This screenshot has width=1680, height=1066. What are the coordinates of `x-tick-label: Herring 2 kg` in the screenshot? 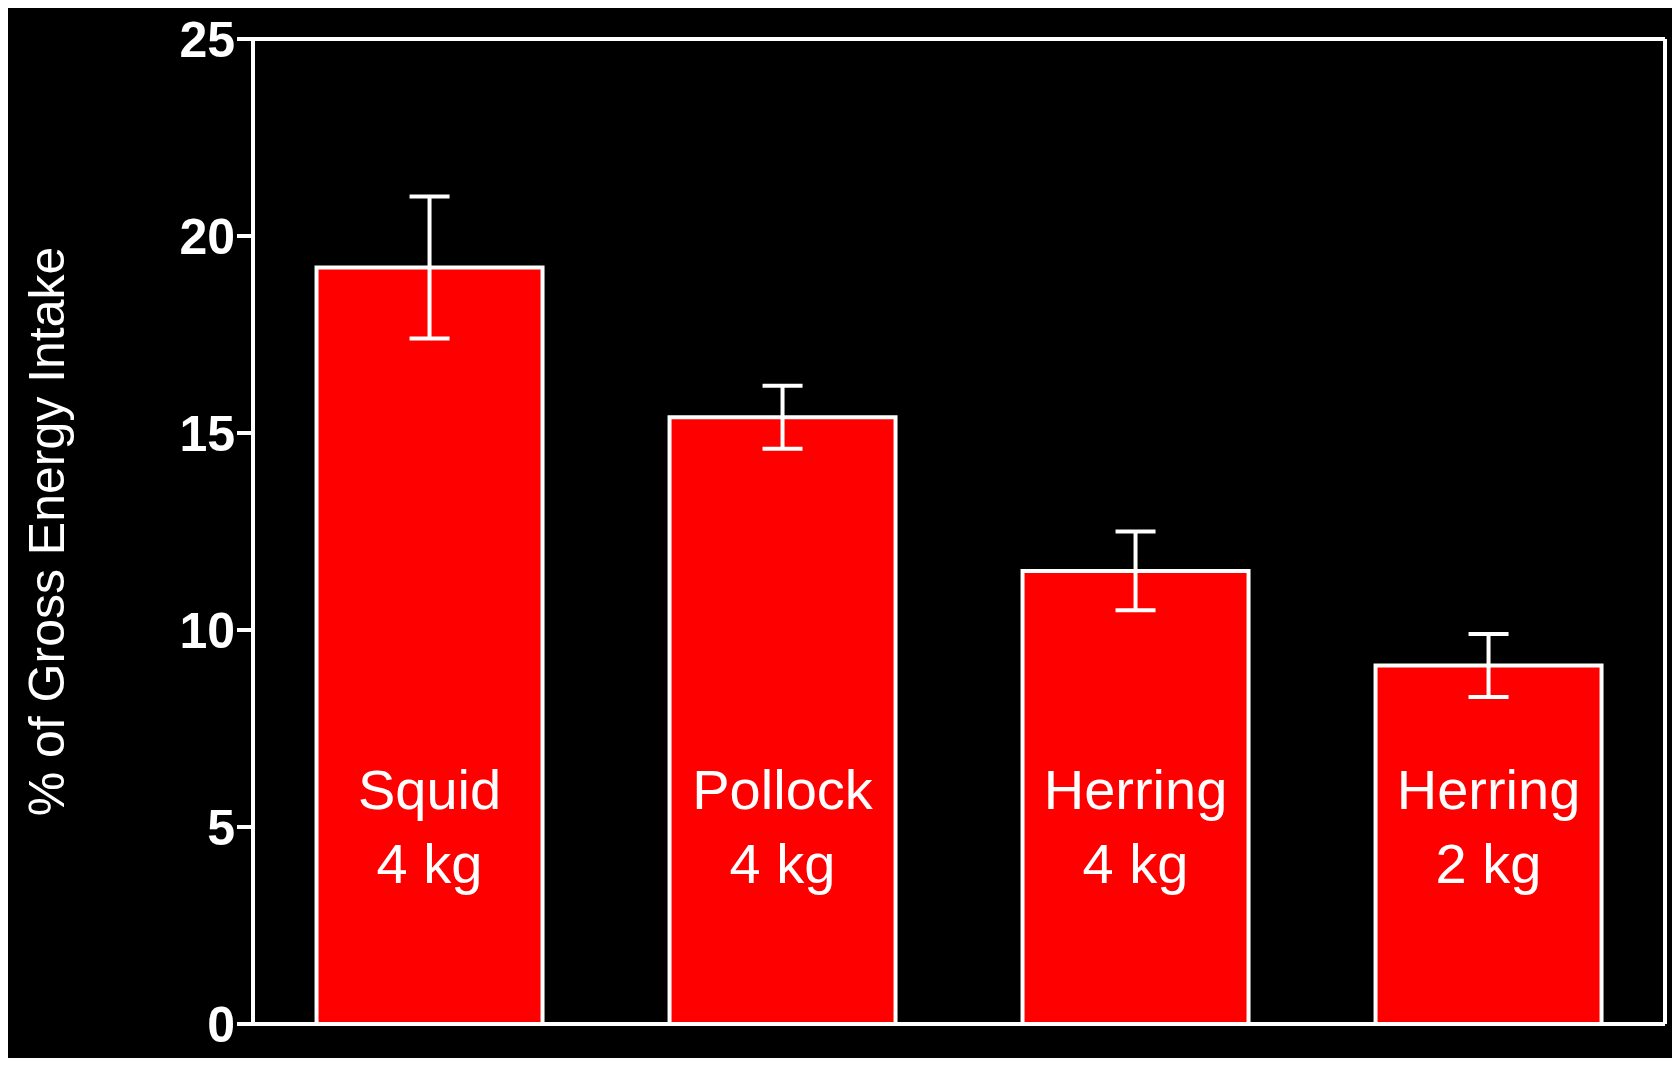 It's located at (1488, 826).